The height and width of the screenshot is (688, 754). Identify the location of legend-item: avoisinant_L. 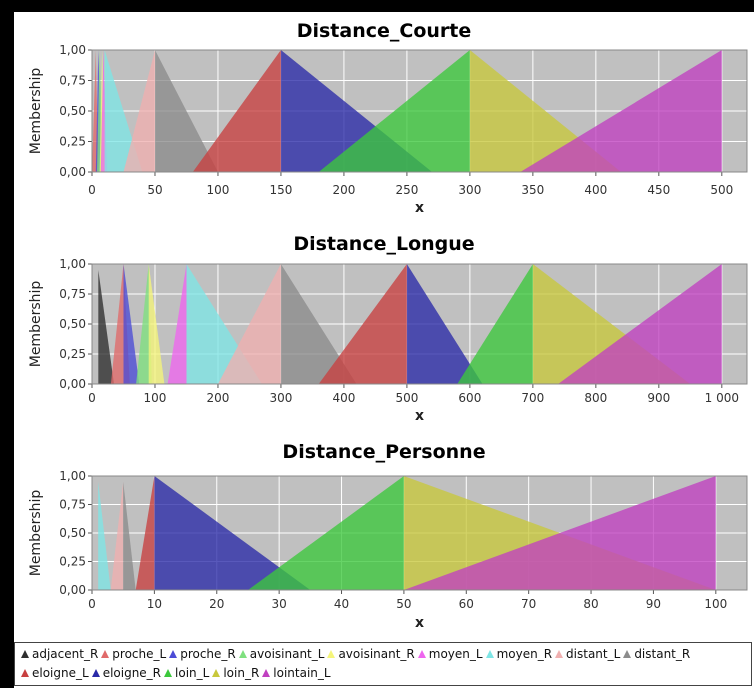
(281, 654).